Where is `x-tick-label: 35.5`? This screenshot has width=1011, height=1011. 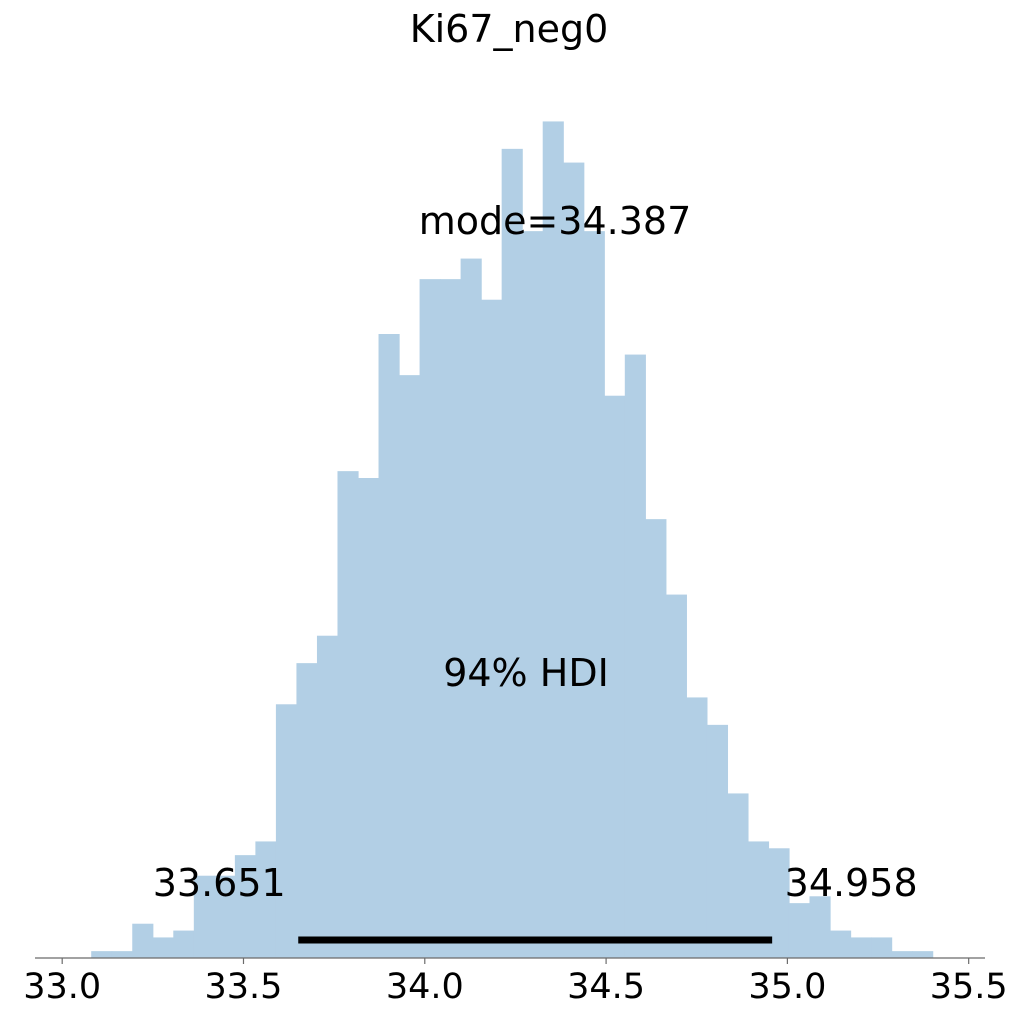 x-tick-label: 35.5 is located at coordinates (969, 987).